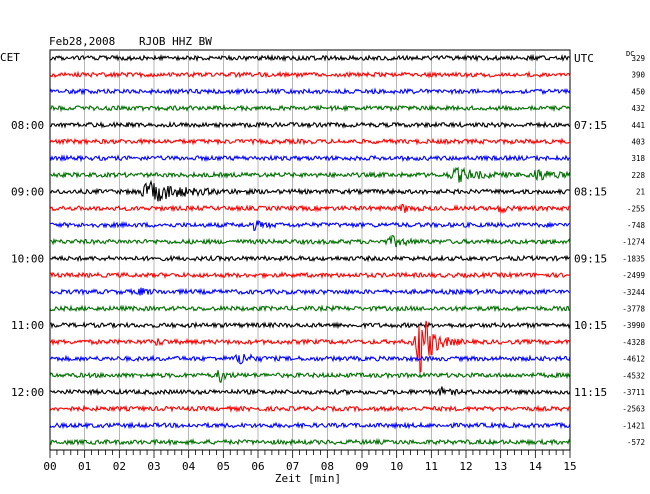 This screenshot has width=650, height=494. I want to click on right-time-label: 08:15, so click(590, 192).